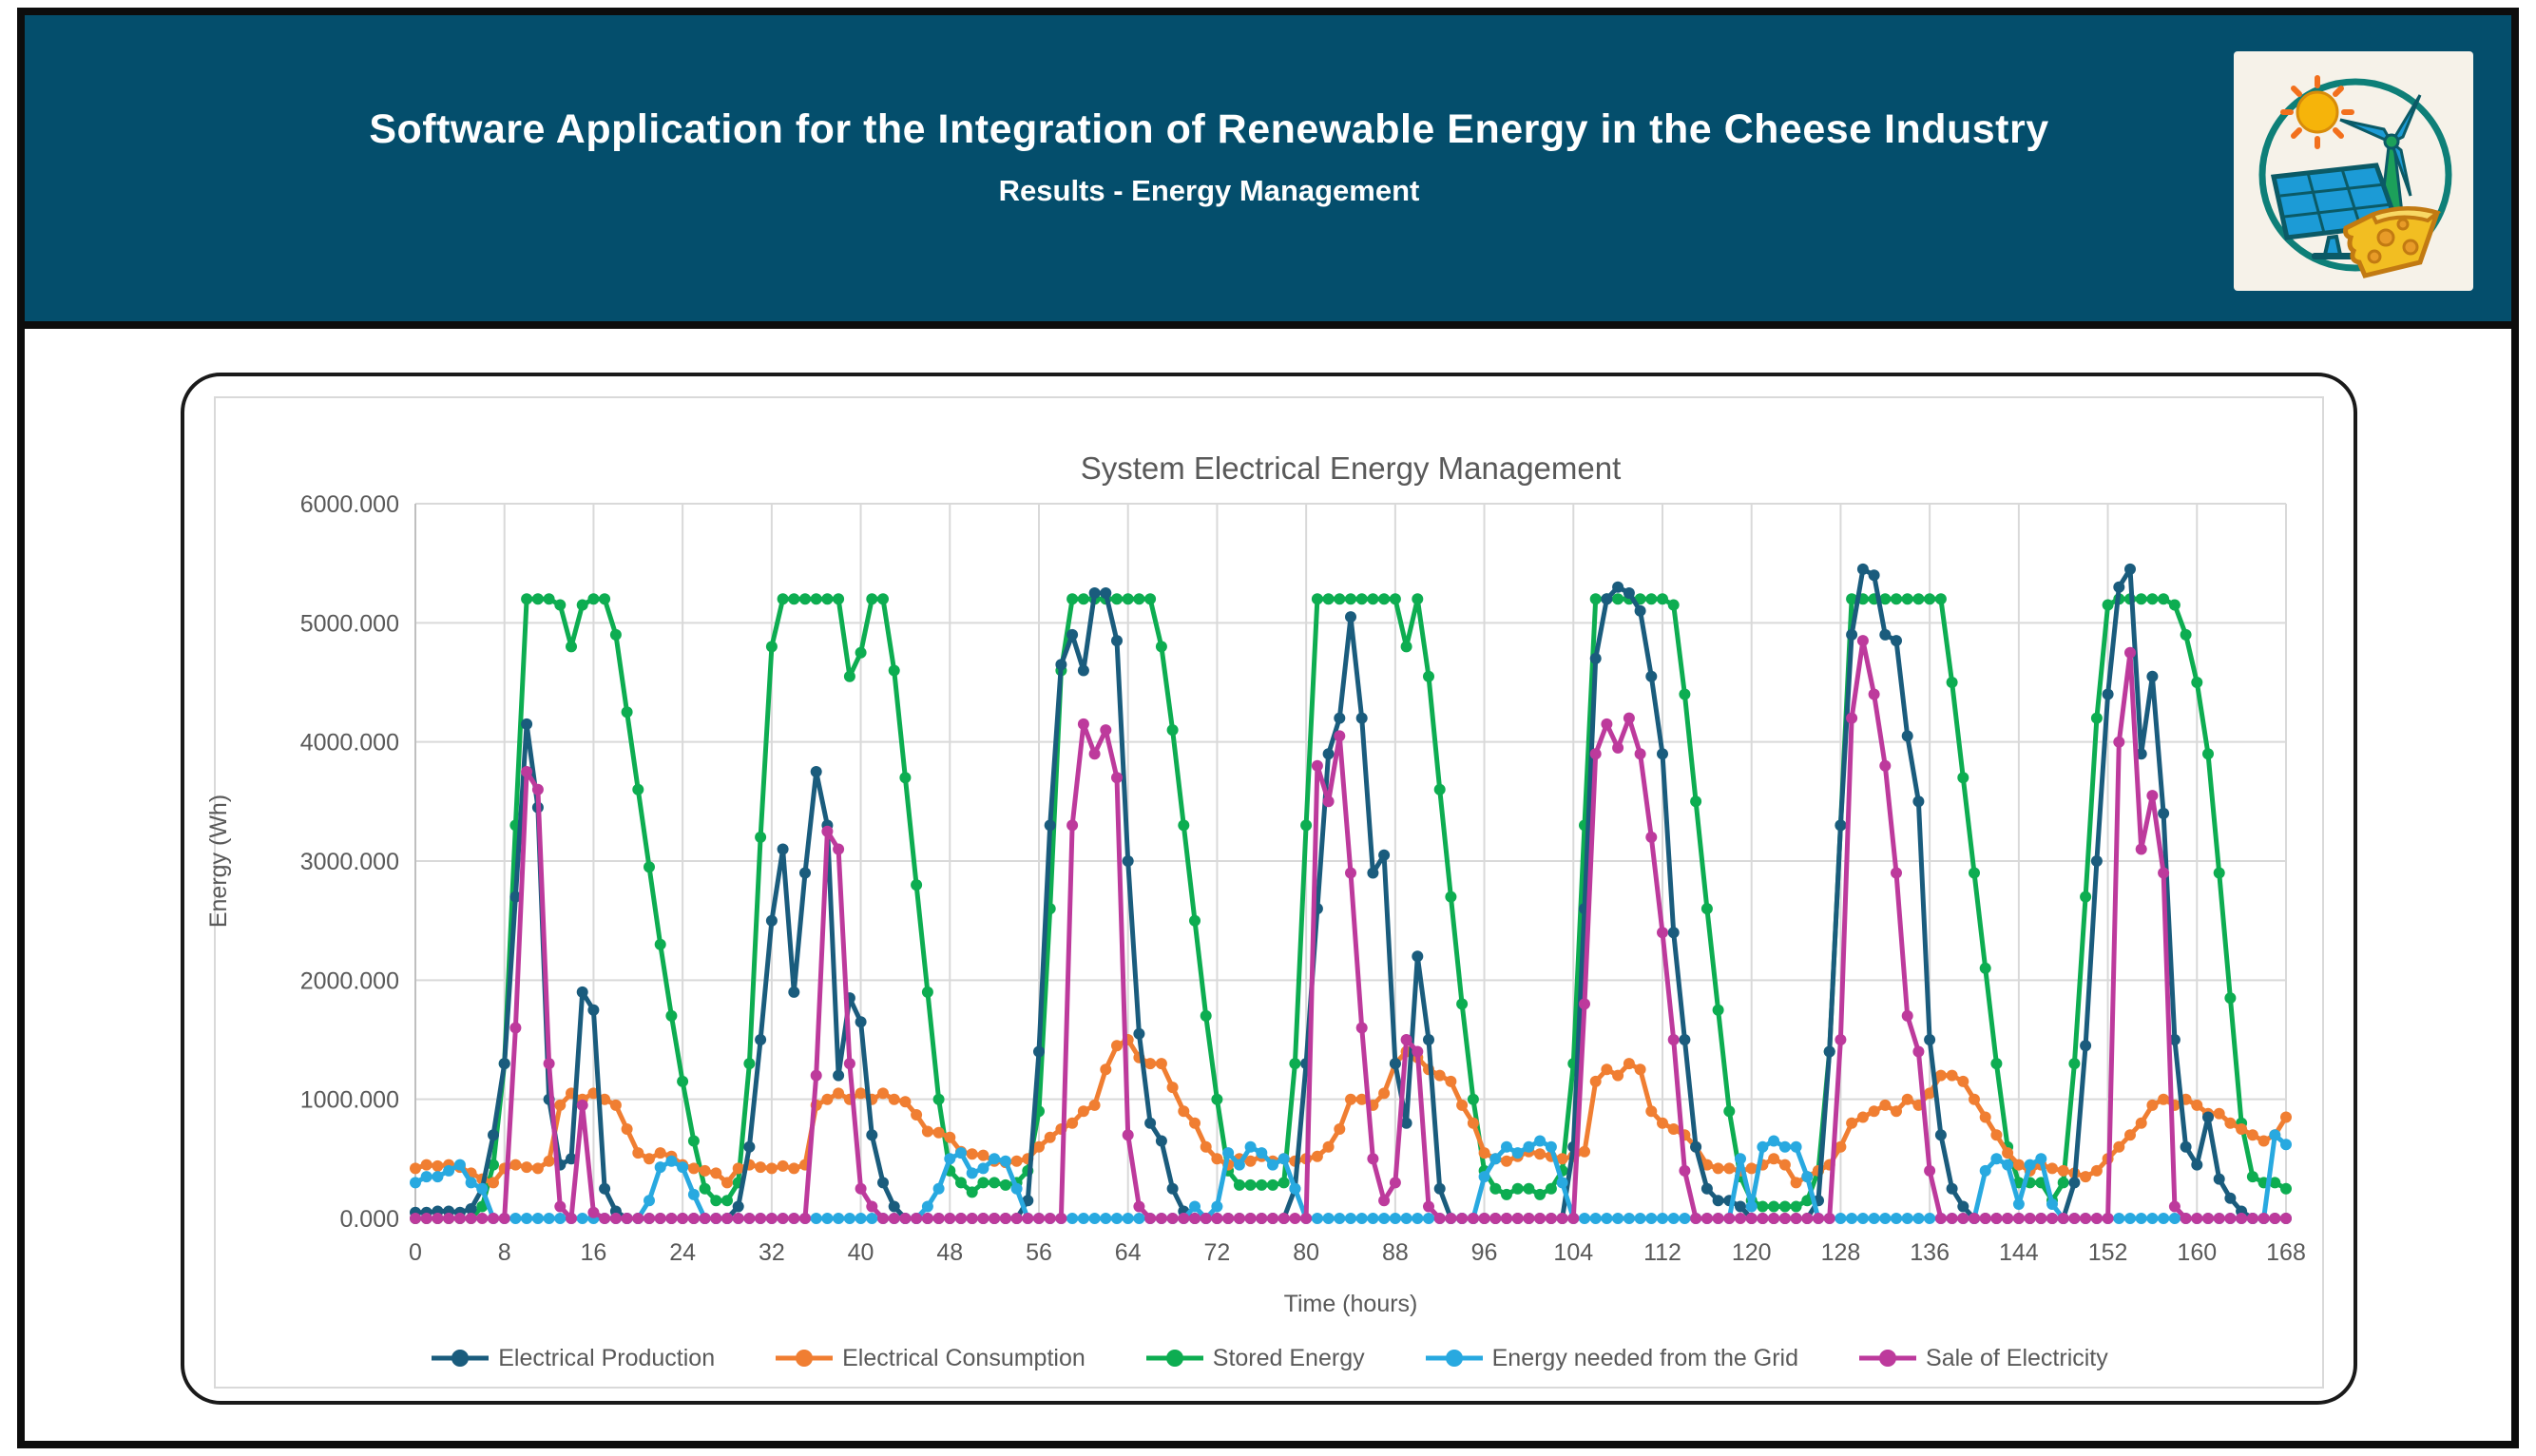 Image resolution: width=2536 pixels, height=1456 pixels. What do you see at coordinates (369, 1219) in the screenshot?
I see `y-tick-label: 0.000` at bounding box center [369, 1219].